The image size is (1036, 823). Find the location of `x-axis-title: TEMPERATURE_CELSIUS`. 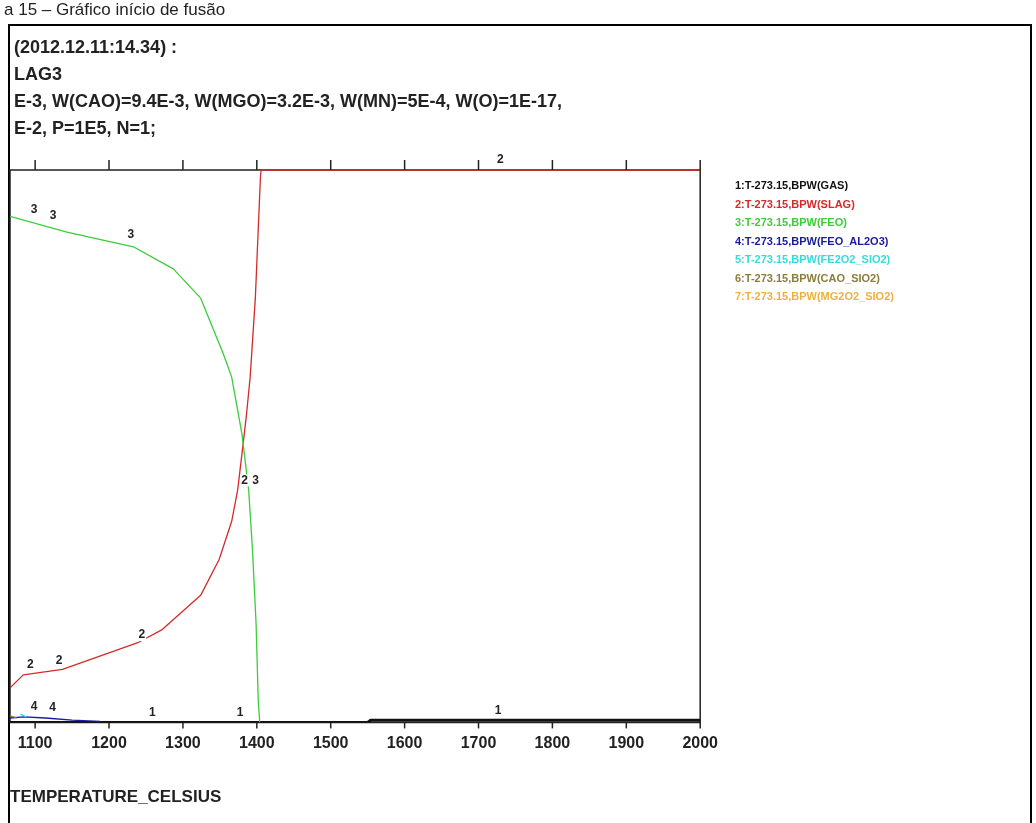

x-axis-title: TEMPERATURE_CELSIUS is located at coordinates (116, 797).